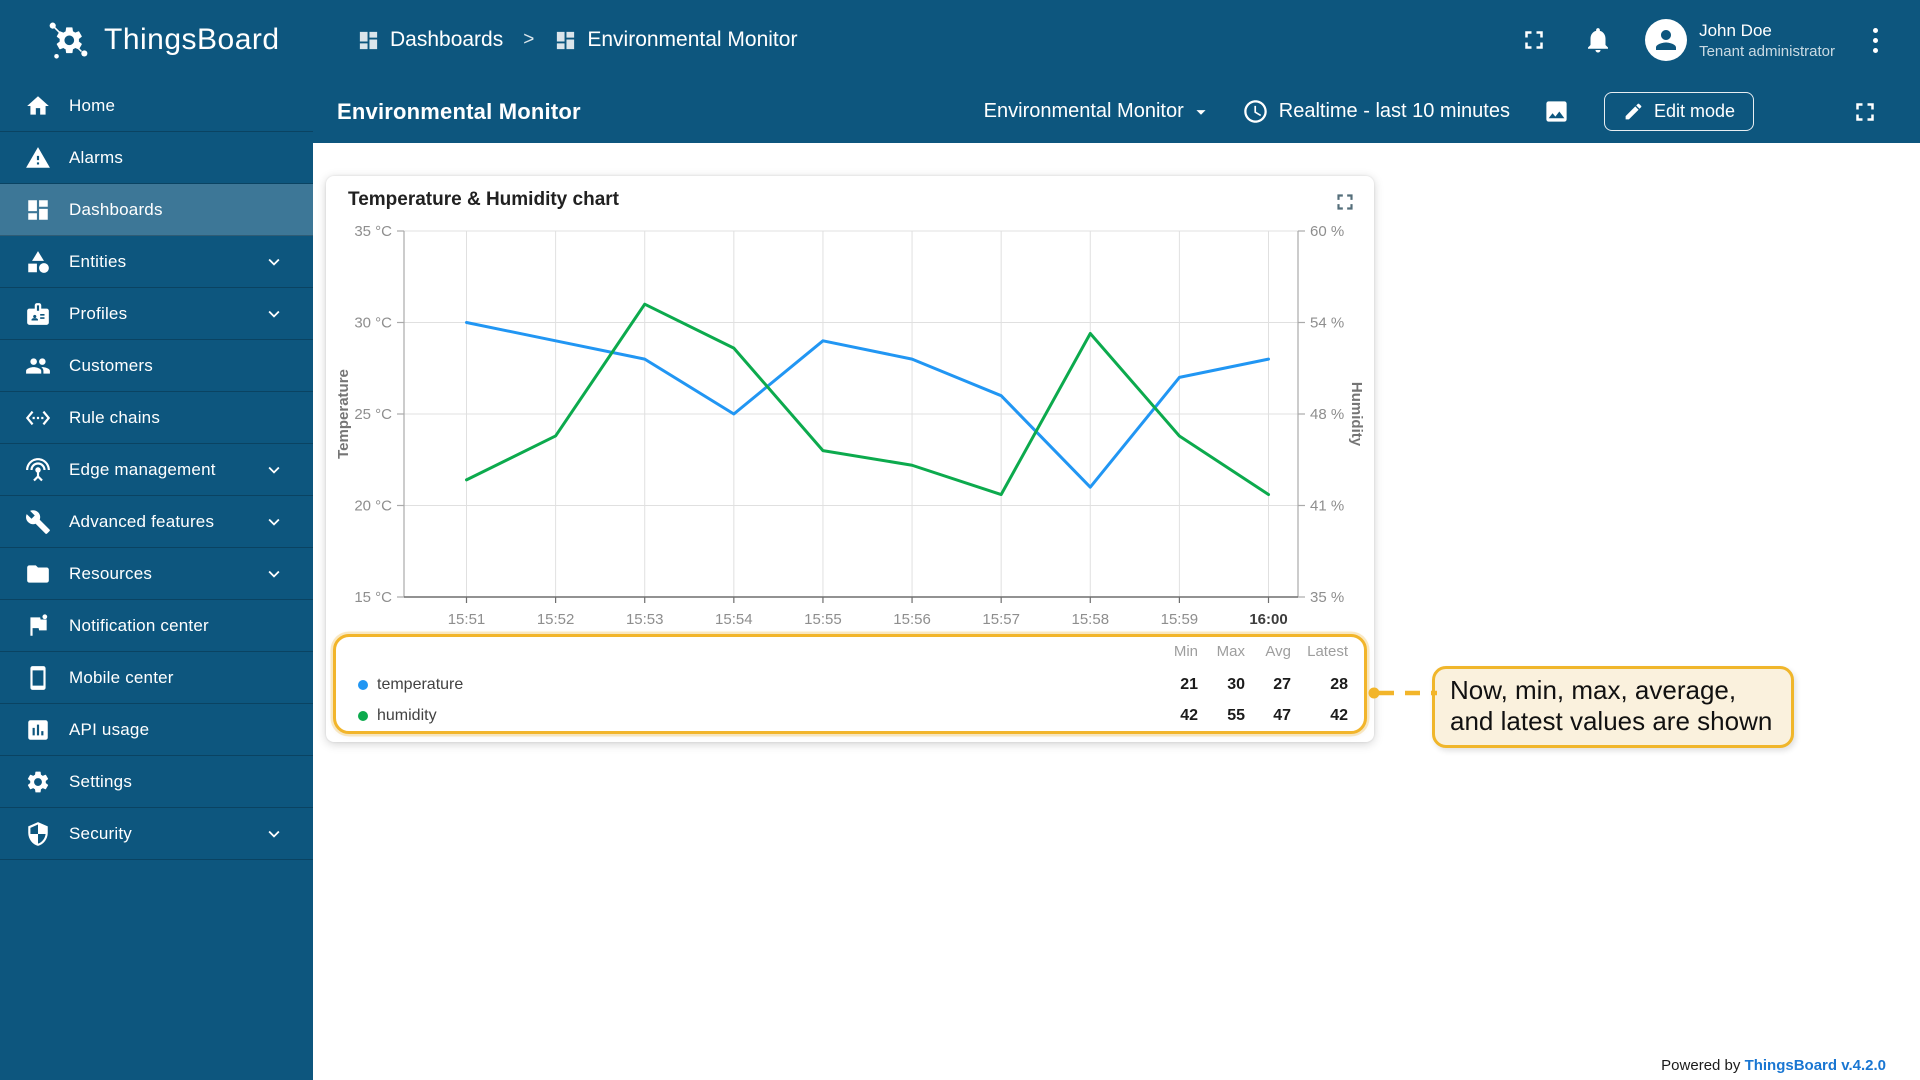 This screenshot has width=1920, height=1080. Describe the element at coordinates (156, 418) in the screenshot. I see `sidebar-item-rule-chains: Rule chains` at that location.